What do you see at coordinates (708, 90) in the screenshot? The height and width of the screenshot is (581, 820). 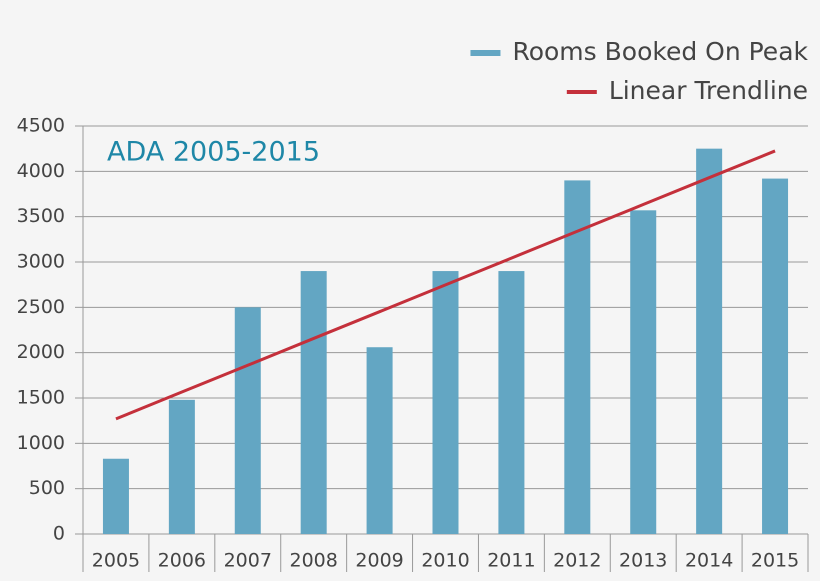 I see `legend-label: Linear Trendline` at bounding box center [708, 90].